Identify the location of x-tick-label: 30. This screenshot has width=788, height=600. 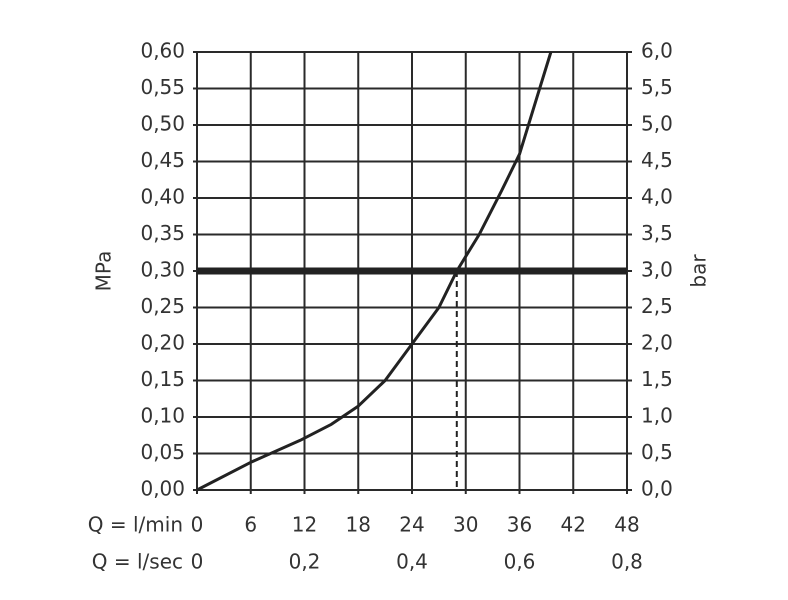
(465, 525).